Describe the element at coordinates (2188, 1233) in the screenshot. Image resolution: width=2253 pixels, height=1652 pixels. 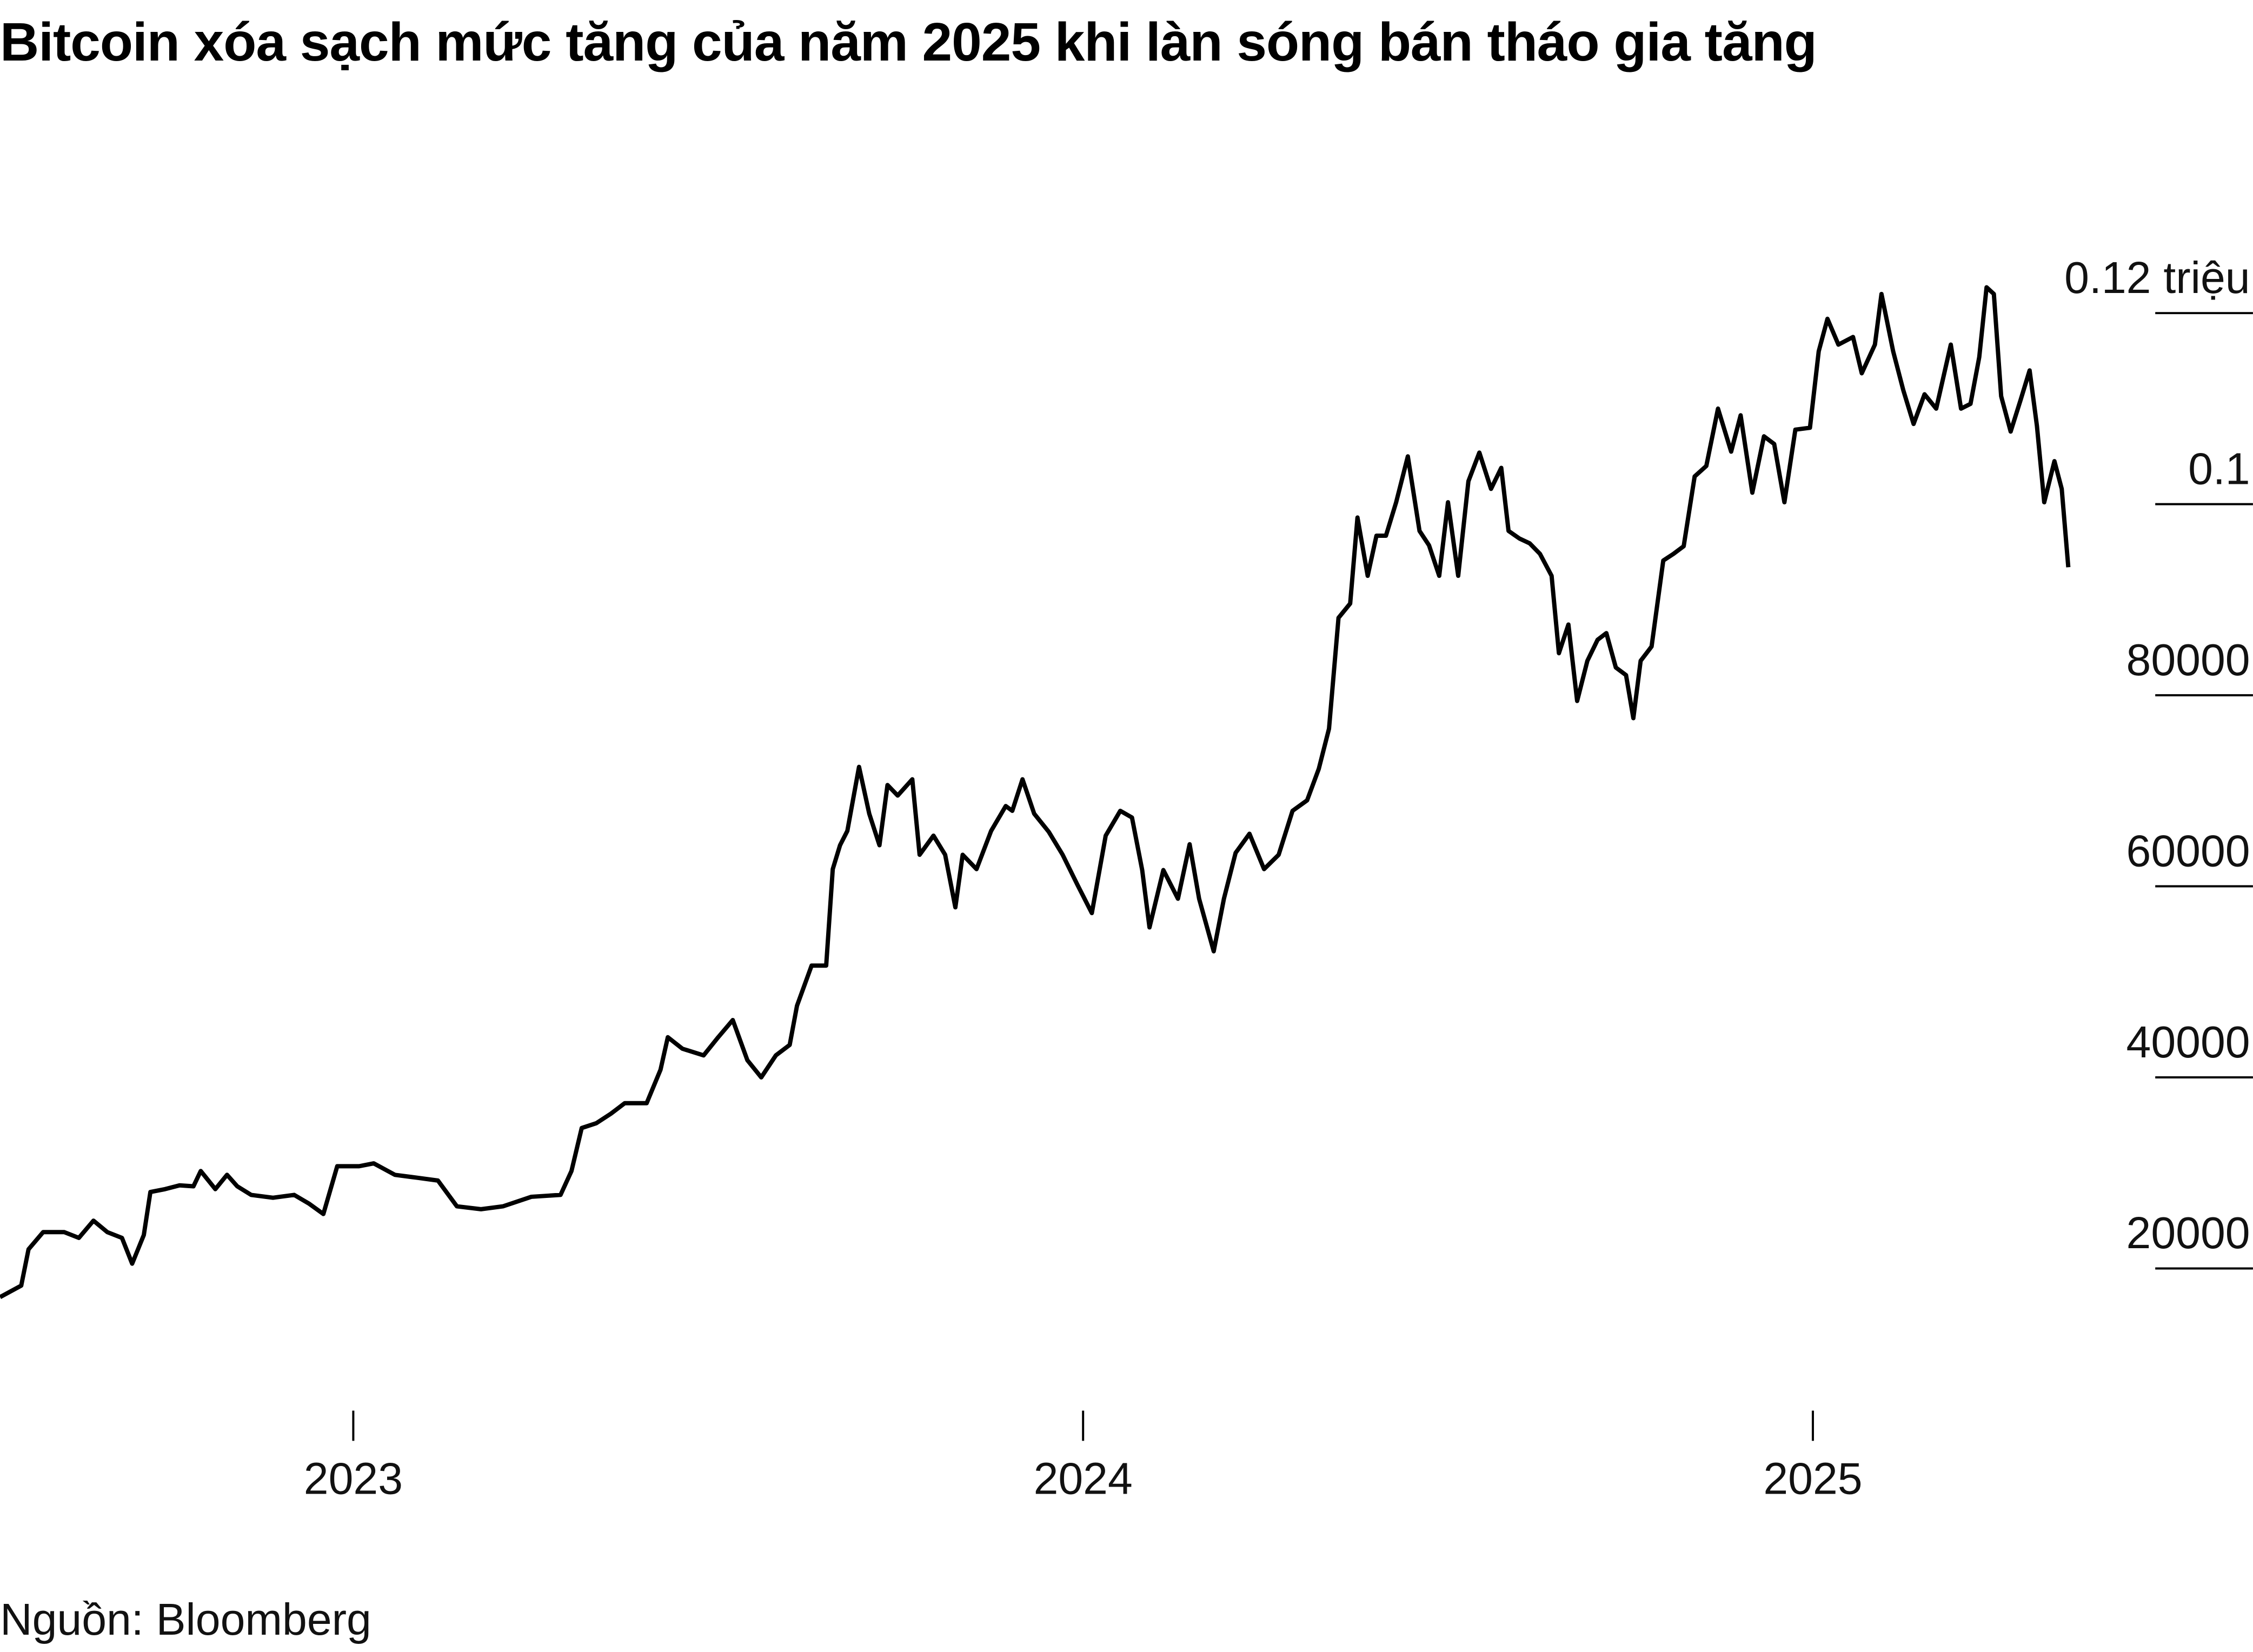
I see `y-tick-label: 20000` at that location.